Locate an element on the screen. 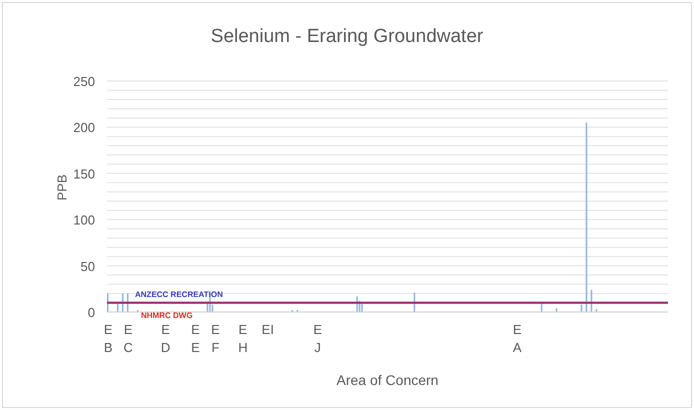 The width and height of the screenshot is (694, 410). x-tick-label: E B is located at coordinates (108, 338).